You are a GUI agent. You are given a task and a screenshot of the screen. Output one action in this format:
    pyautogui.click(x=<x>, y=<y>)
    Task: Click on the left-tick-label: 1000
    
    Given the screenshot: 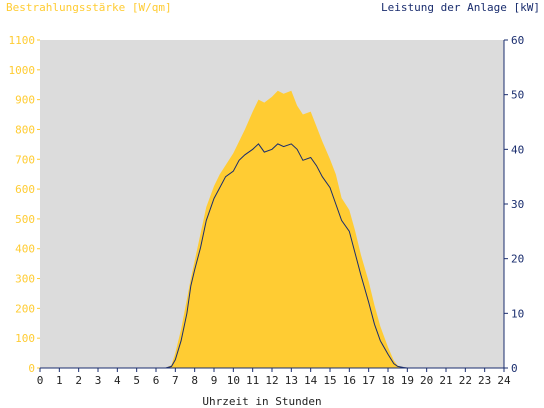 What is the action you would take?
    pyautogui.click(x=22, y=70)
    